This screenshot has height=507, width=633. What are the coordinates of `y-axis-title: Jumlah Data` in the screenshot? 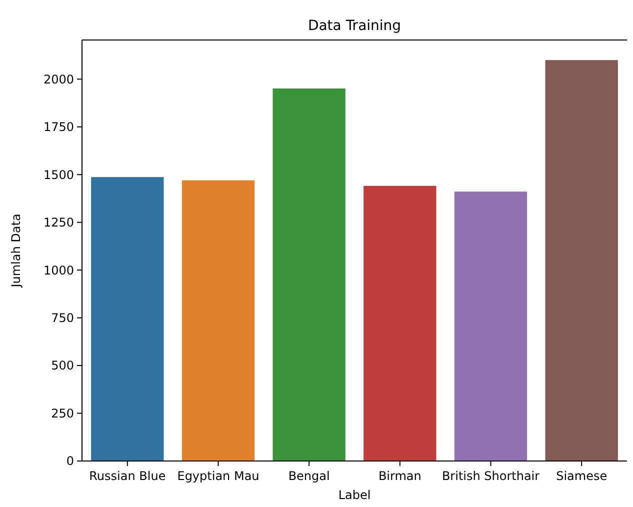 It's located at (16, 251).